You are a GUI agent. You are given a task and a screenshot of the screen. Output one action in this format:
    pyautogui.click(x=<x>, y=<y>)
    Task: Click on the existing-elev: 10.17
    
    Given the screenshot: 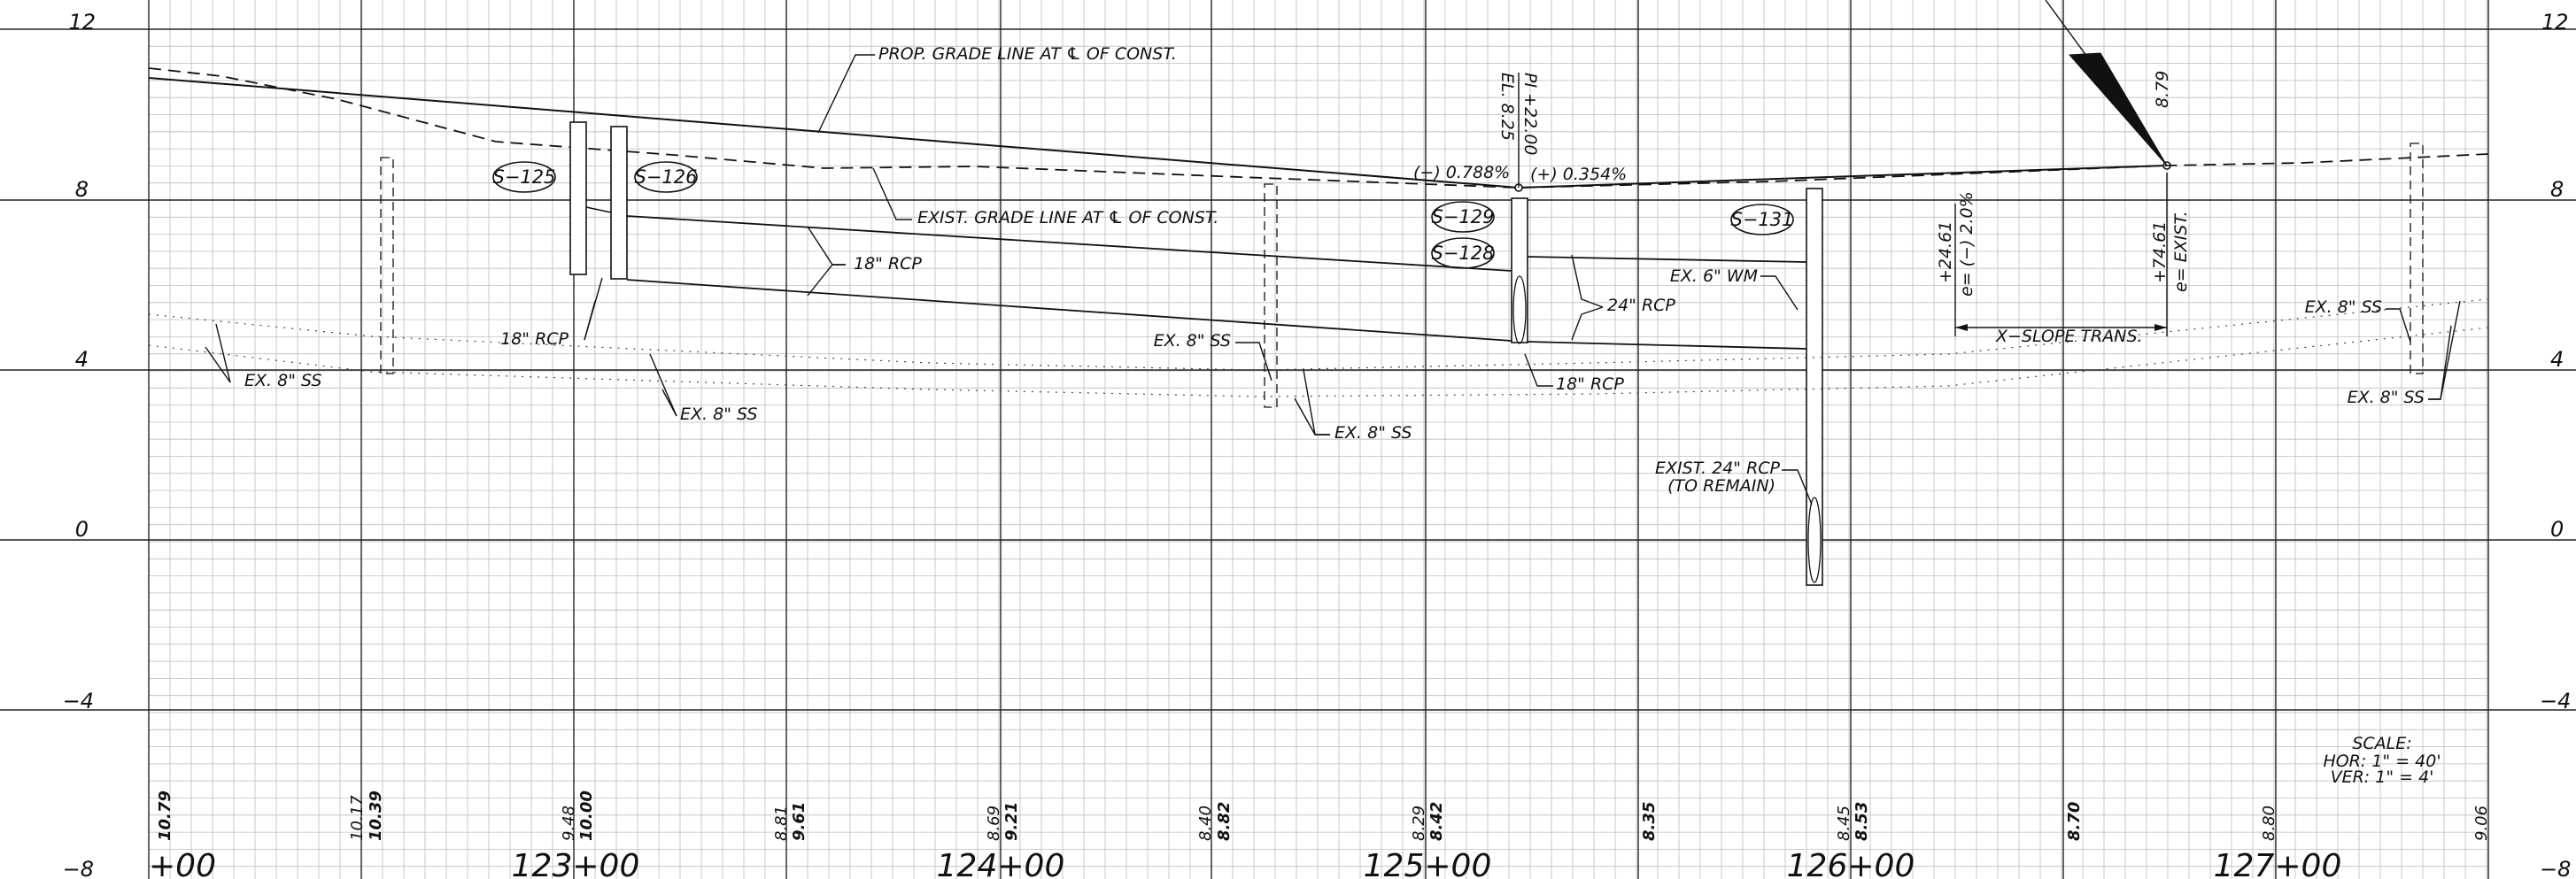 What is the action you would take?
    pyautogui.click(x=357, y=818)
    